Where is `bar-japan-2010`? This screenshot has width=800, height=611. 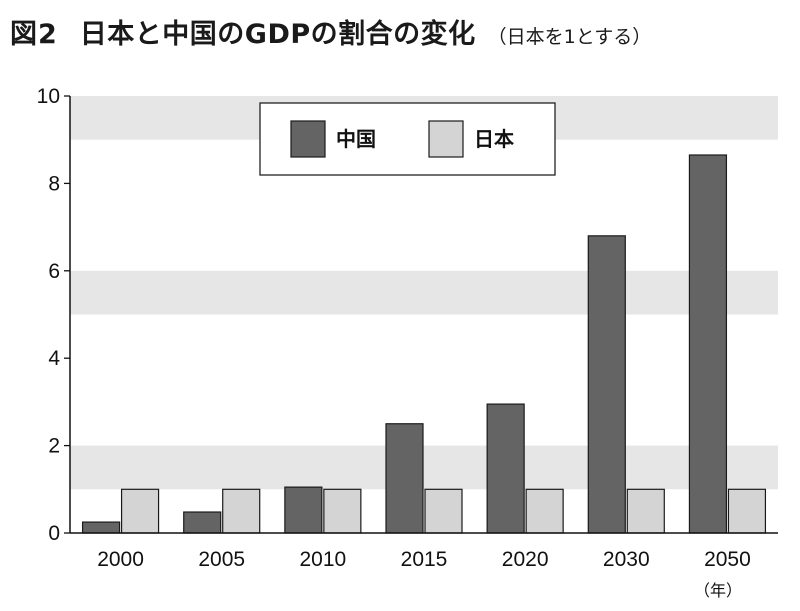 bar-japan-2010 is located at coordinates (342, 511).